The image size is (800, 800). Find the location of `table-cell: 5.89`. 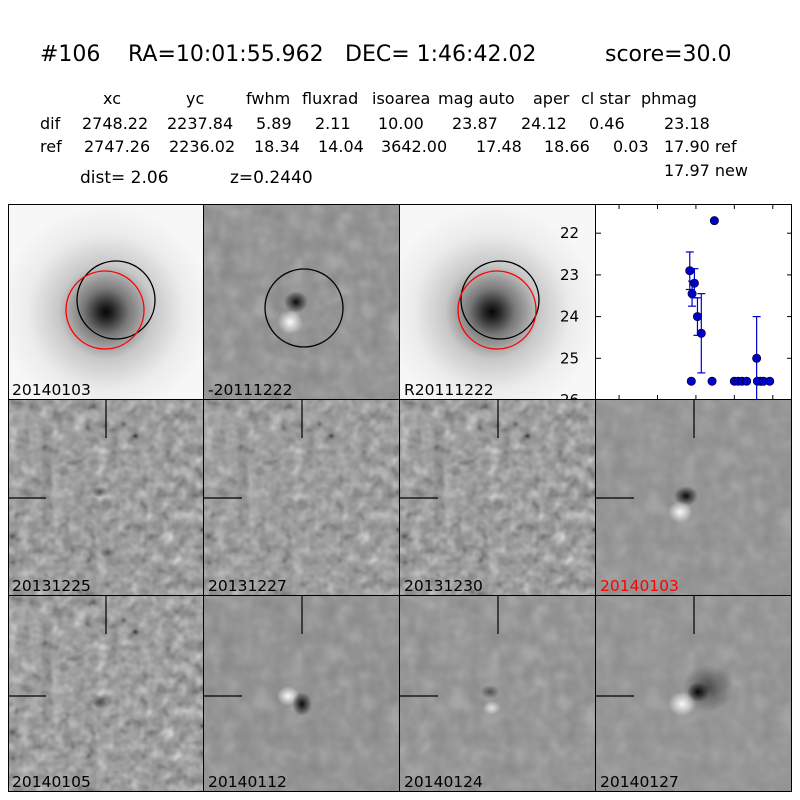

table-cell: 5.89 is located at coordinates (274, 123).